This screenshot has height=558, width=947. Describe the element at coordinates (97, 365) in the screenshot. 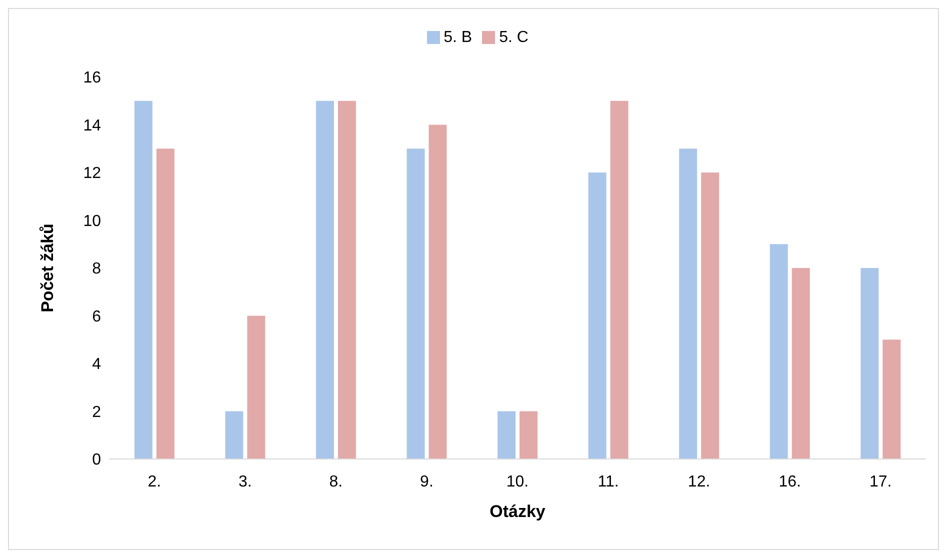

I see `y-tick-label: 4` at that location.